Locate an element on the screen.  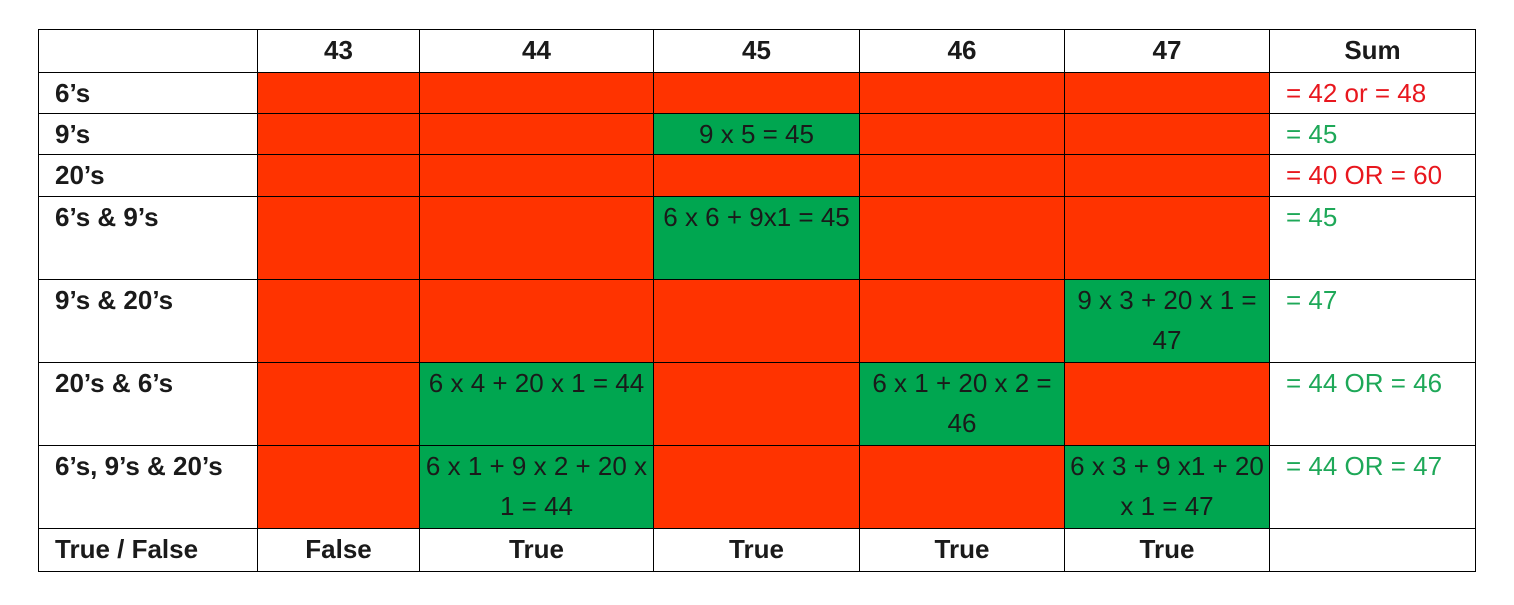
table-cell: 6 x 6 + 9x1 = 45 is located at coordinates (756, 238).